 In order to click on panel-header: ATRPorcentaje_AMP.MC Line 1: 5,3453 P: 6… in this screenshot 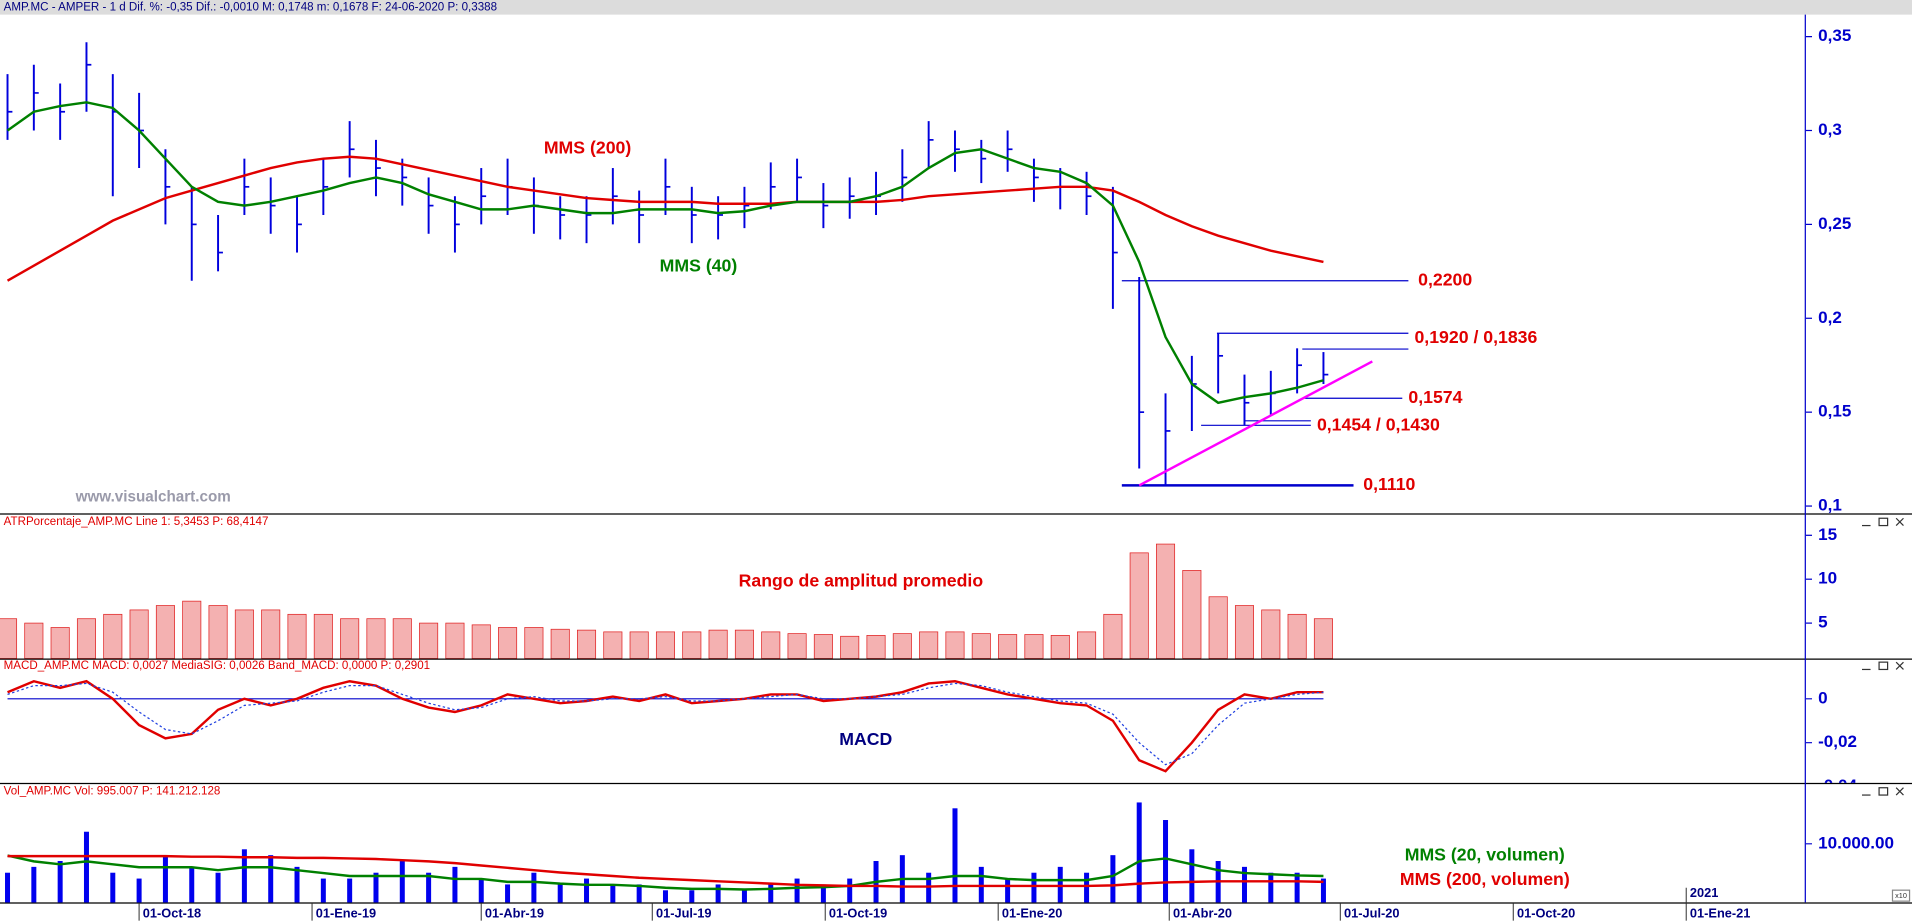, I will do `click(136, 522)`.